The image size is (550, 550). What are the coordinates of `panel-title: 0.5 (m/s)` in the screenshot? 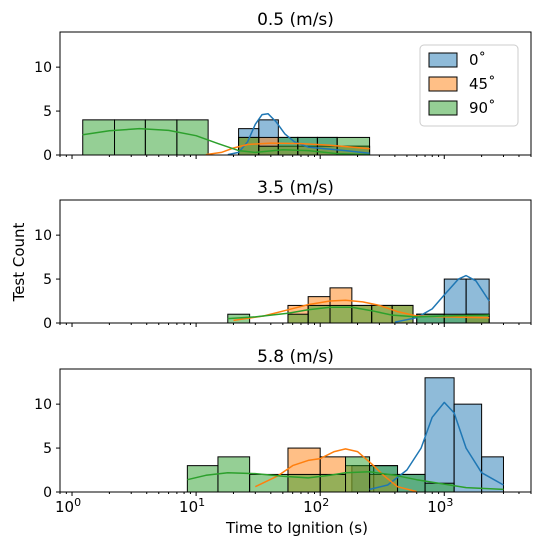 It's located at (295, 20).